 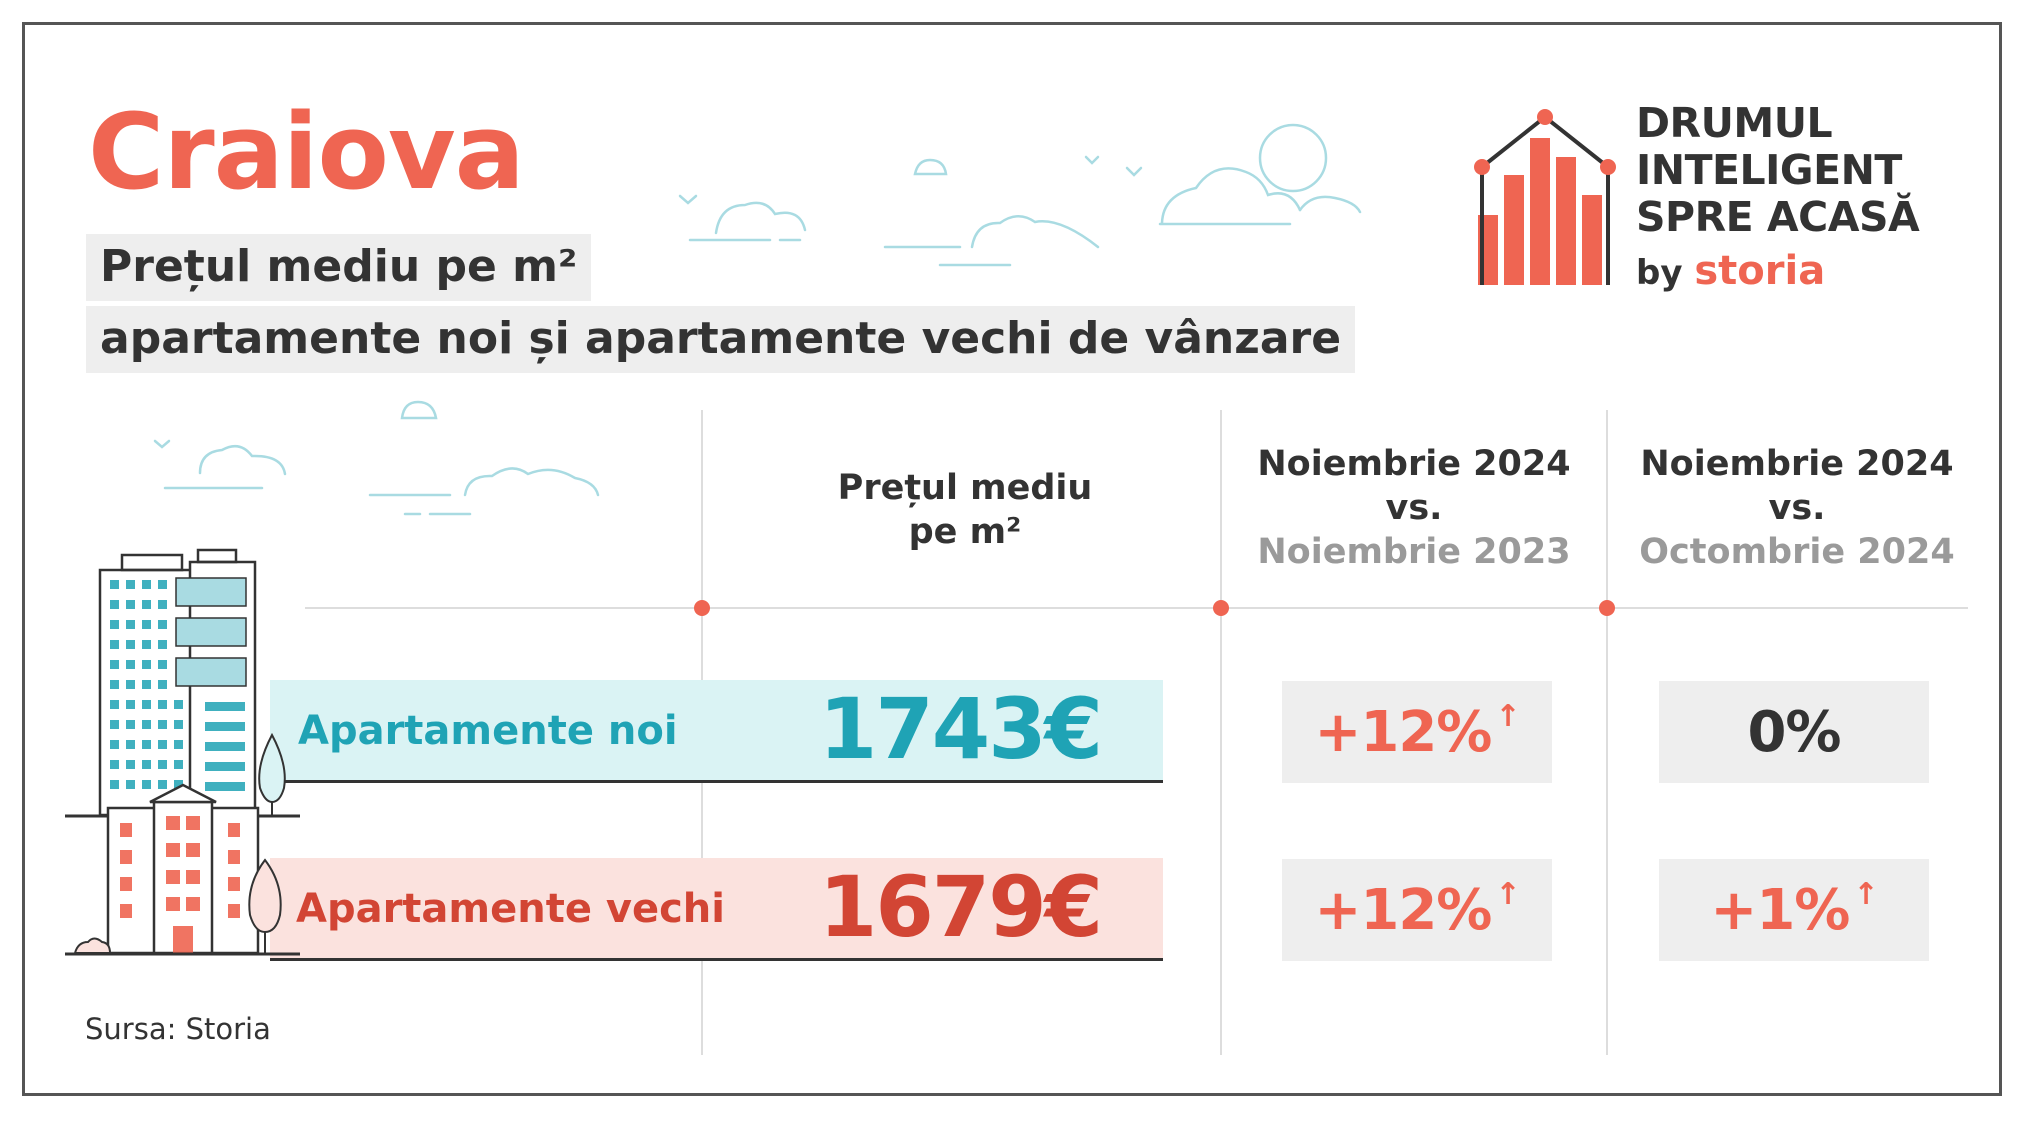 I want to click on column-header-mom-line-3: Octombrie 2024, so click(x=1797, y=552).